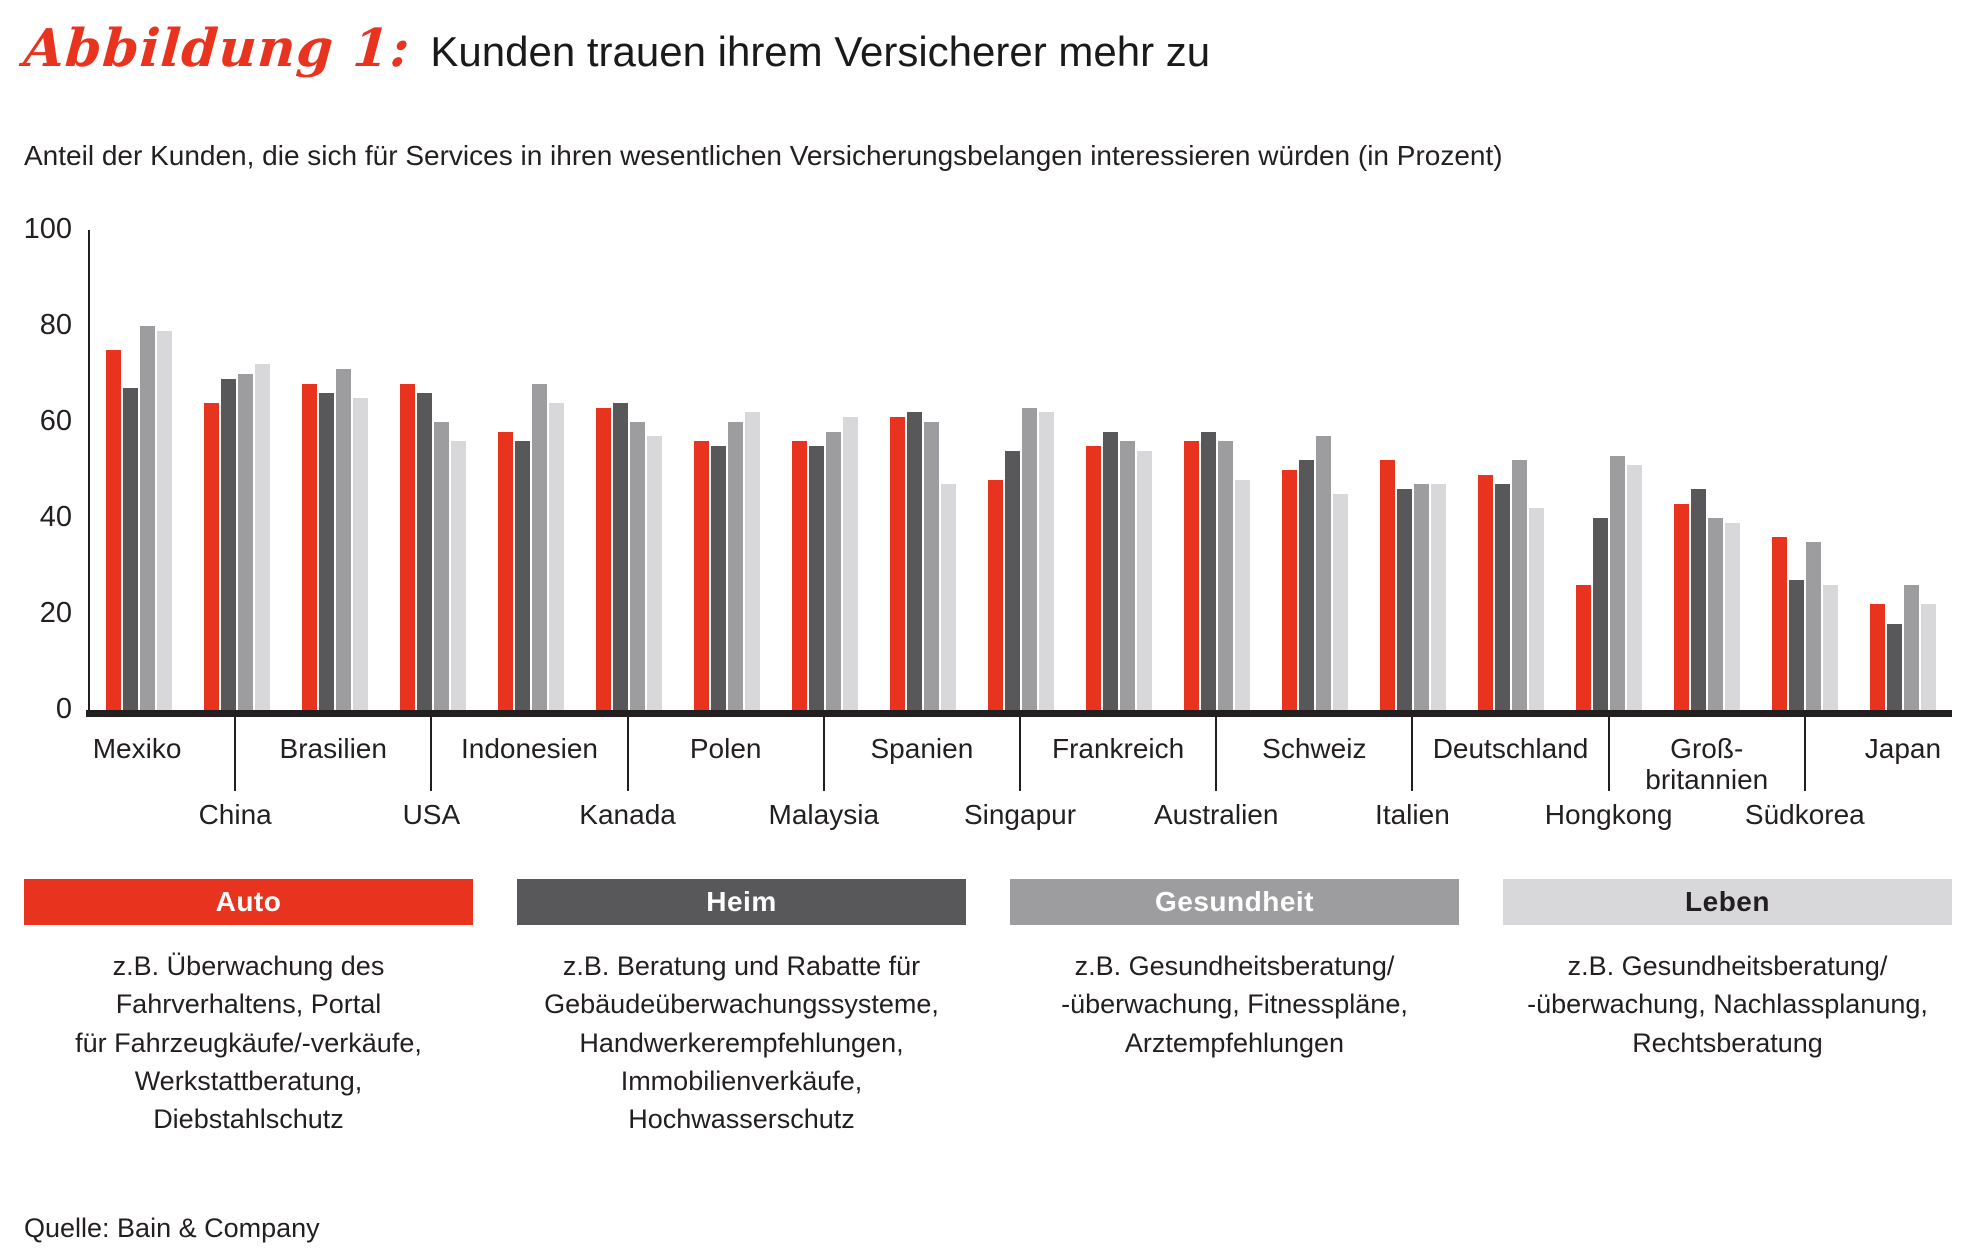 The width and height of the screenshot is (1980, 1260). What do you see at coordinates (431, 814) in the screenshot?
I see `x-label-usa: USA` at bounding box center [431, 814].